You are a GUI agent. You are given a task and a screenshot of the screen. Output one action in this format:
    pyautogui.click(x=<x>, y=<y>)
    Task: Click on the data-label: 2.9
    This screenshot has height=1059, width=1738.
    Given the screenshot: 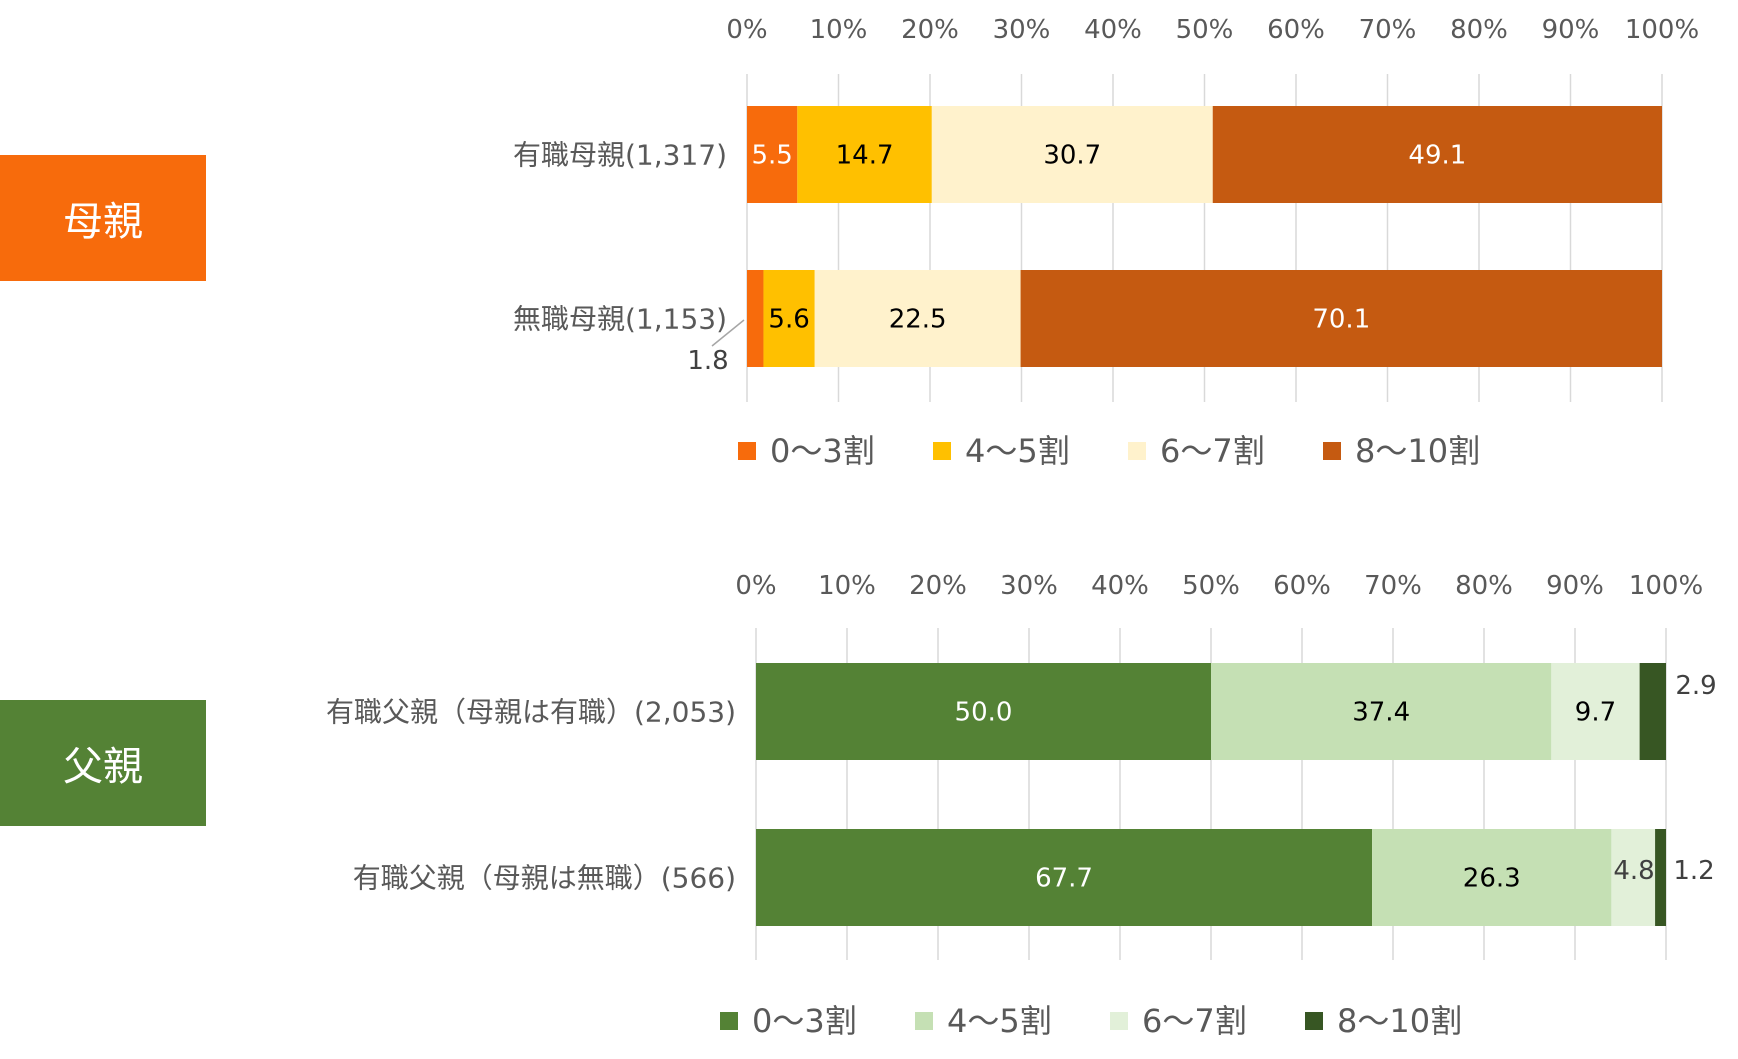 What is the action you would take?
    pyautogui.click(x=1695, y=686)
    